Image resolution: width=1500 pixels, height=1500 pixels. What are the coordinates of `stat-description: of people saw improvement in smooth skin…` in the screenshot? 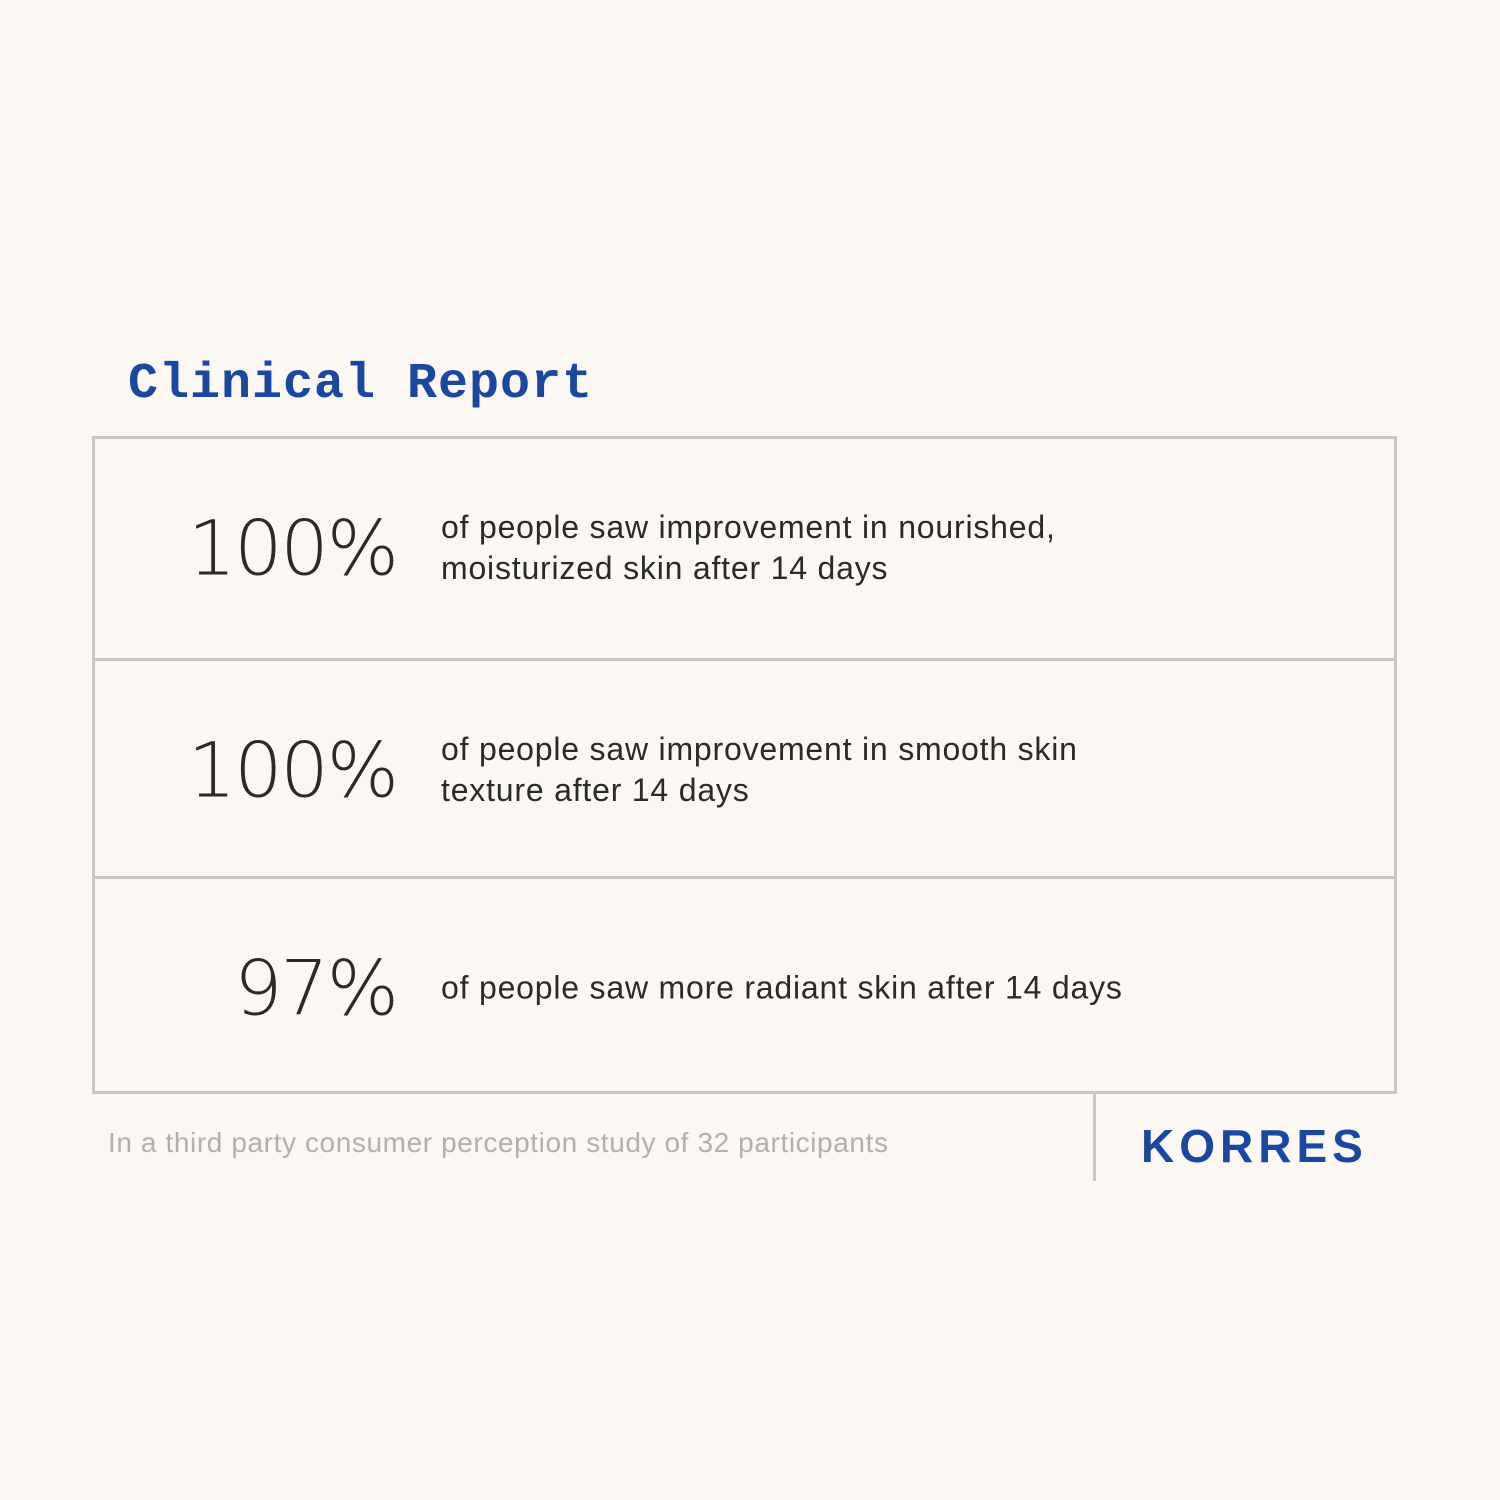 It's located at (759, 769).